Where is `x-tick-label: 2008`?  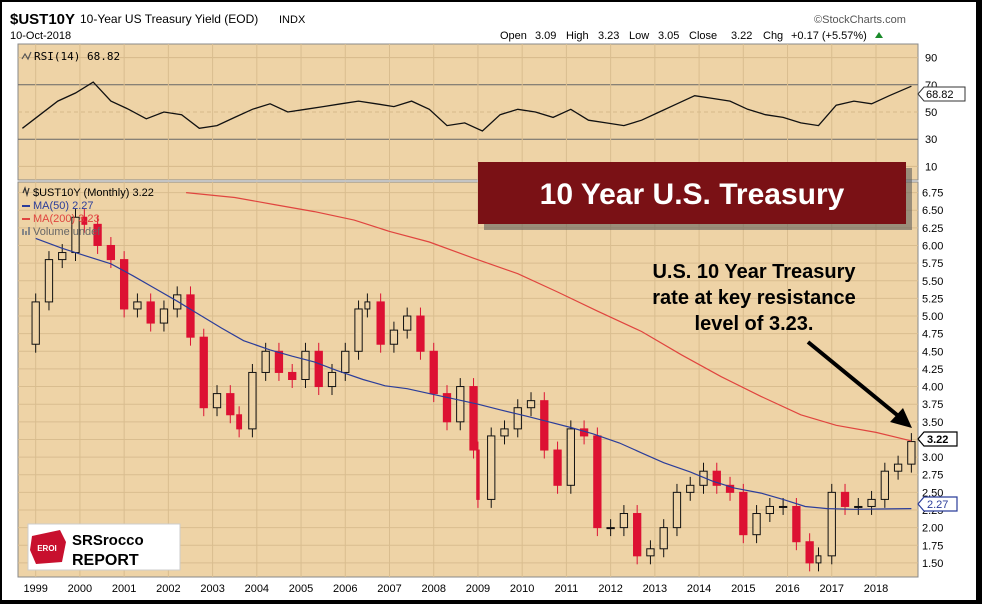 x-tick-label: 2008 is located at coordinates (433, 589).